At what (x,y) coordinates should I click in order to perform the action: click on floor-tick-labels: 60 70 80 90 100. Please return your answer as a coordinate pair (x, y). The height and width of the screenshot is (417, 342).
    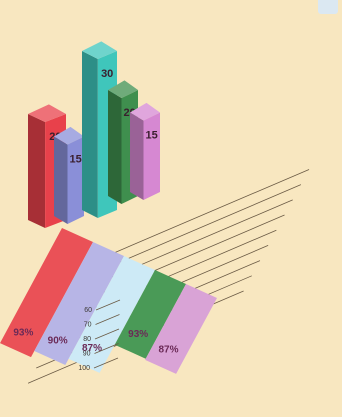
    Looking at the image, I should click on (99, 335).